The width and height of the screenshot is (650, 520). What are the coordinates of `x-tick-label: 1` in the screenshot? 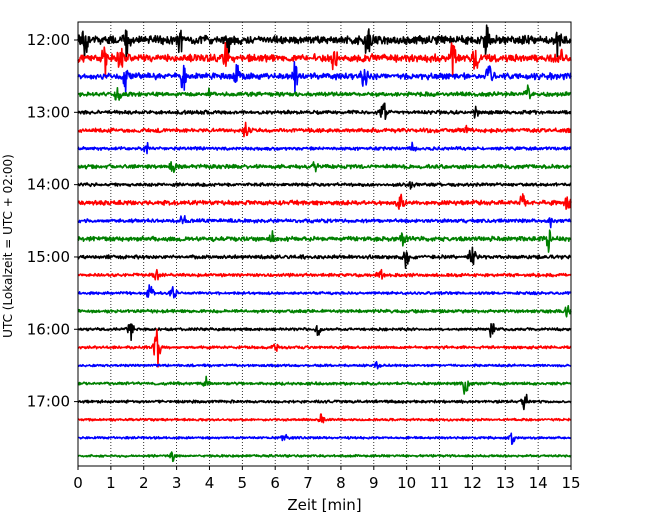 It's located at (111, 483).